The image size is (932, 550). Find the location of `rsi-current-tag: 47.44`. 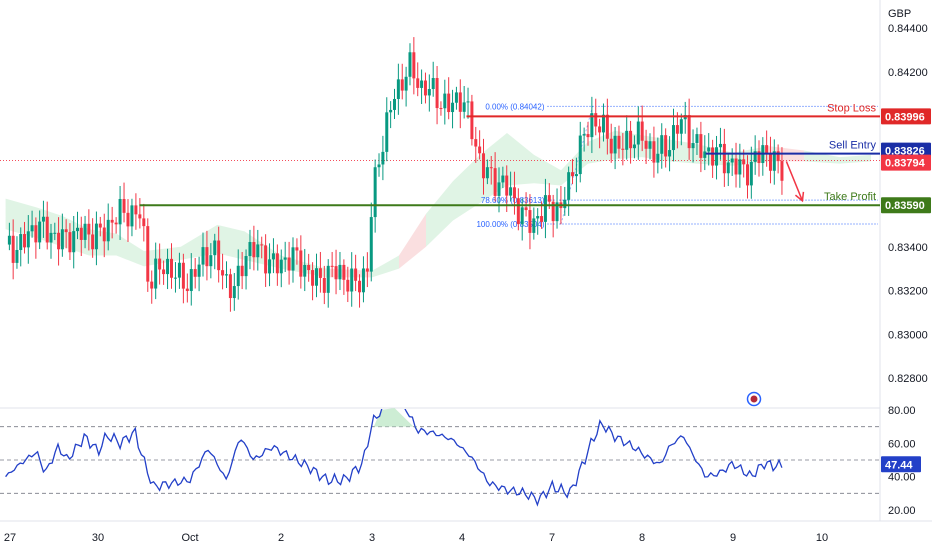

rsi-current-tag: 47.44 is located at coordinates (901, 464).